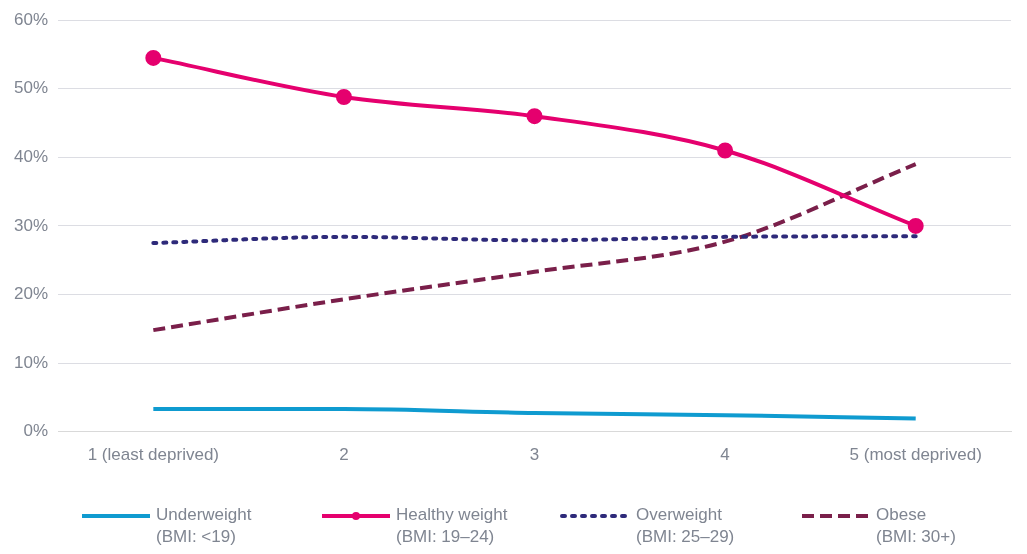  I want to click on x-tick-label: 3, so click(534, 455).